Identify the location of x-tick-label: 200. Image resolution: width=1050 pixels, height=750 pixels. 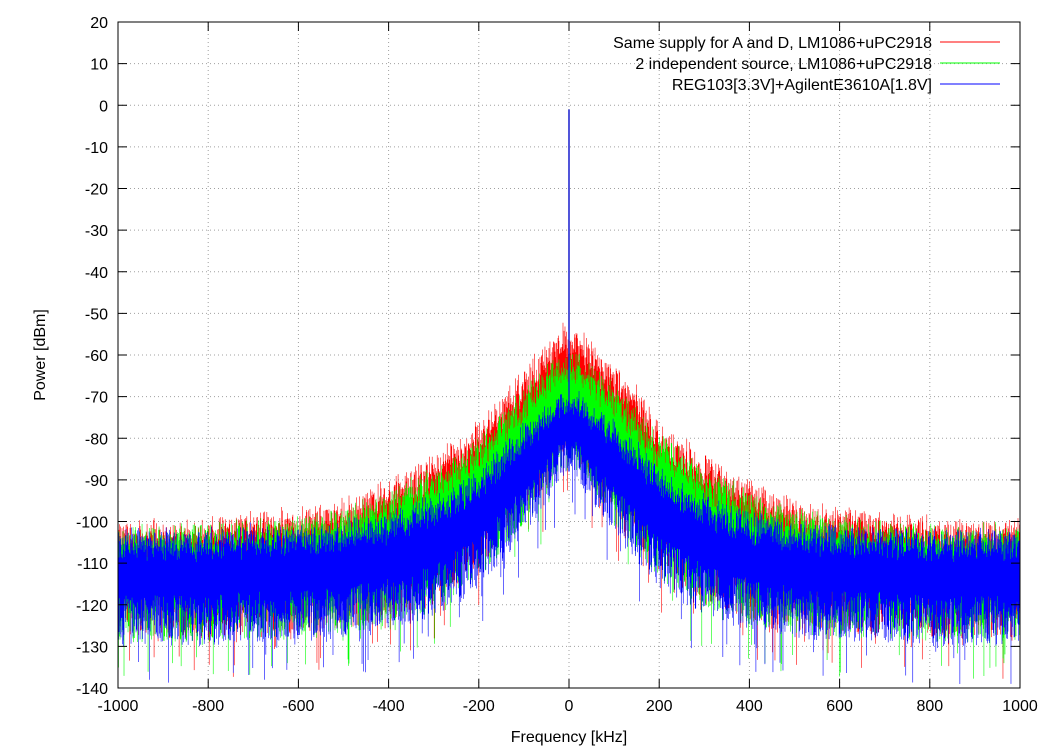
(659, 706).